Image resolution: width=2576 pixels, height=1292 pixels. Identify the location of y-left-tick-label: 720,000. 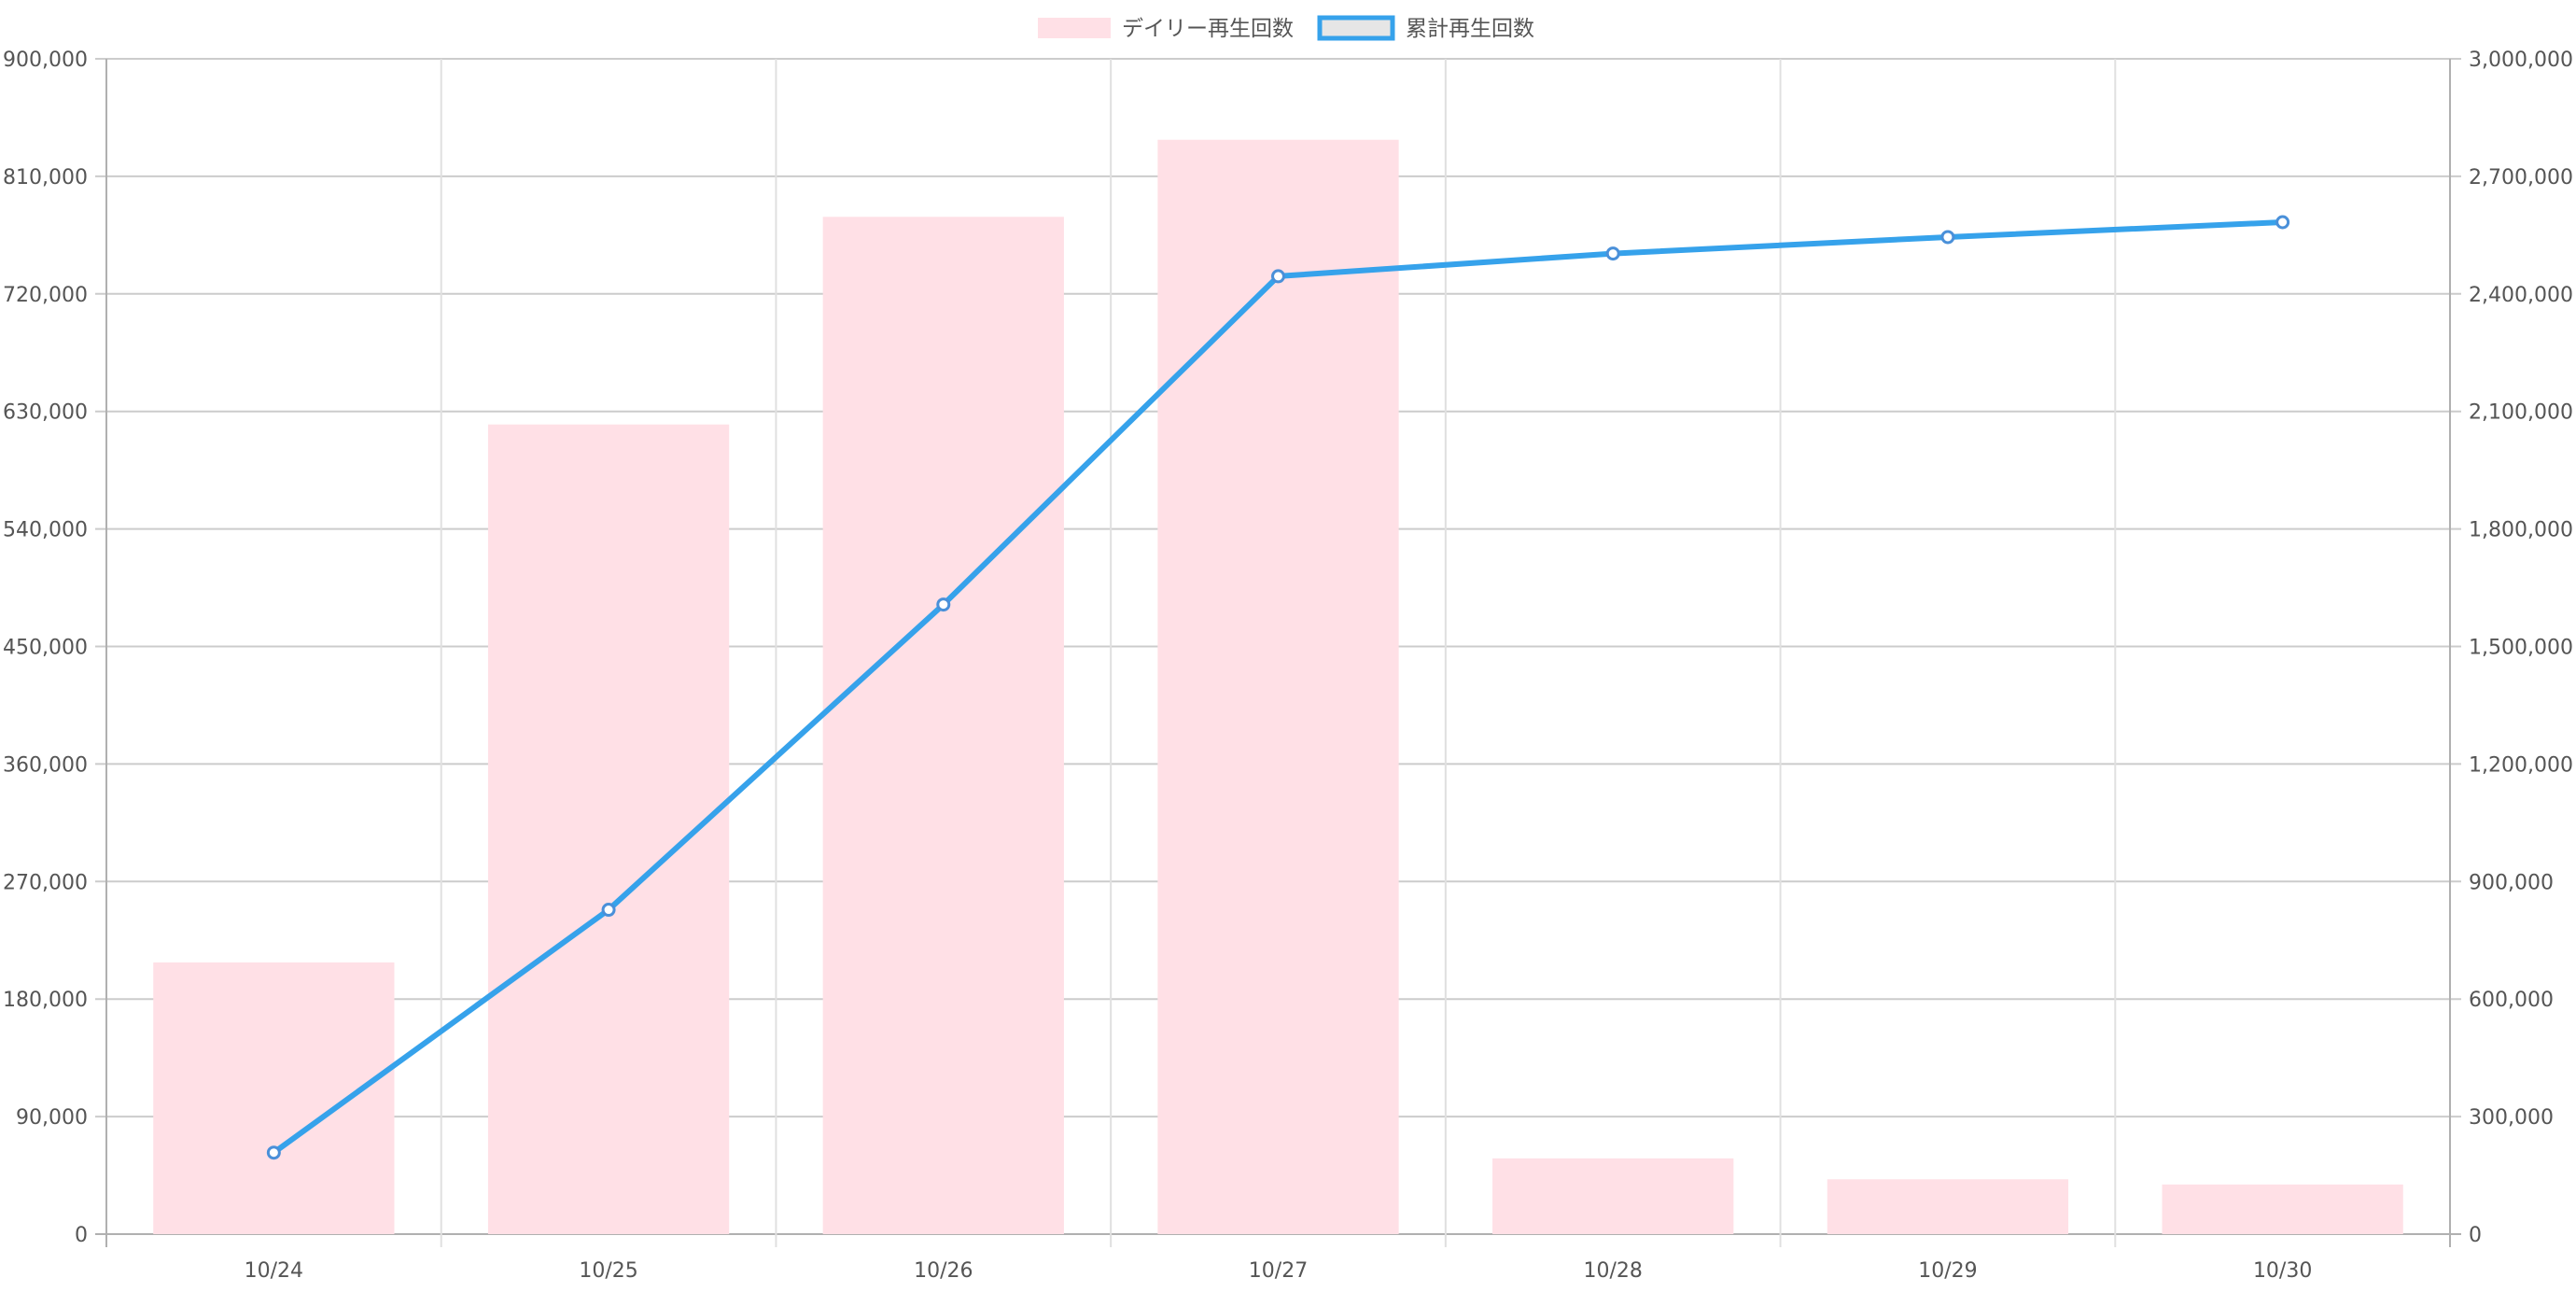
(45, 295).